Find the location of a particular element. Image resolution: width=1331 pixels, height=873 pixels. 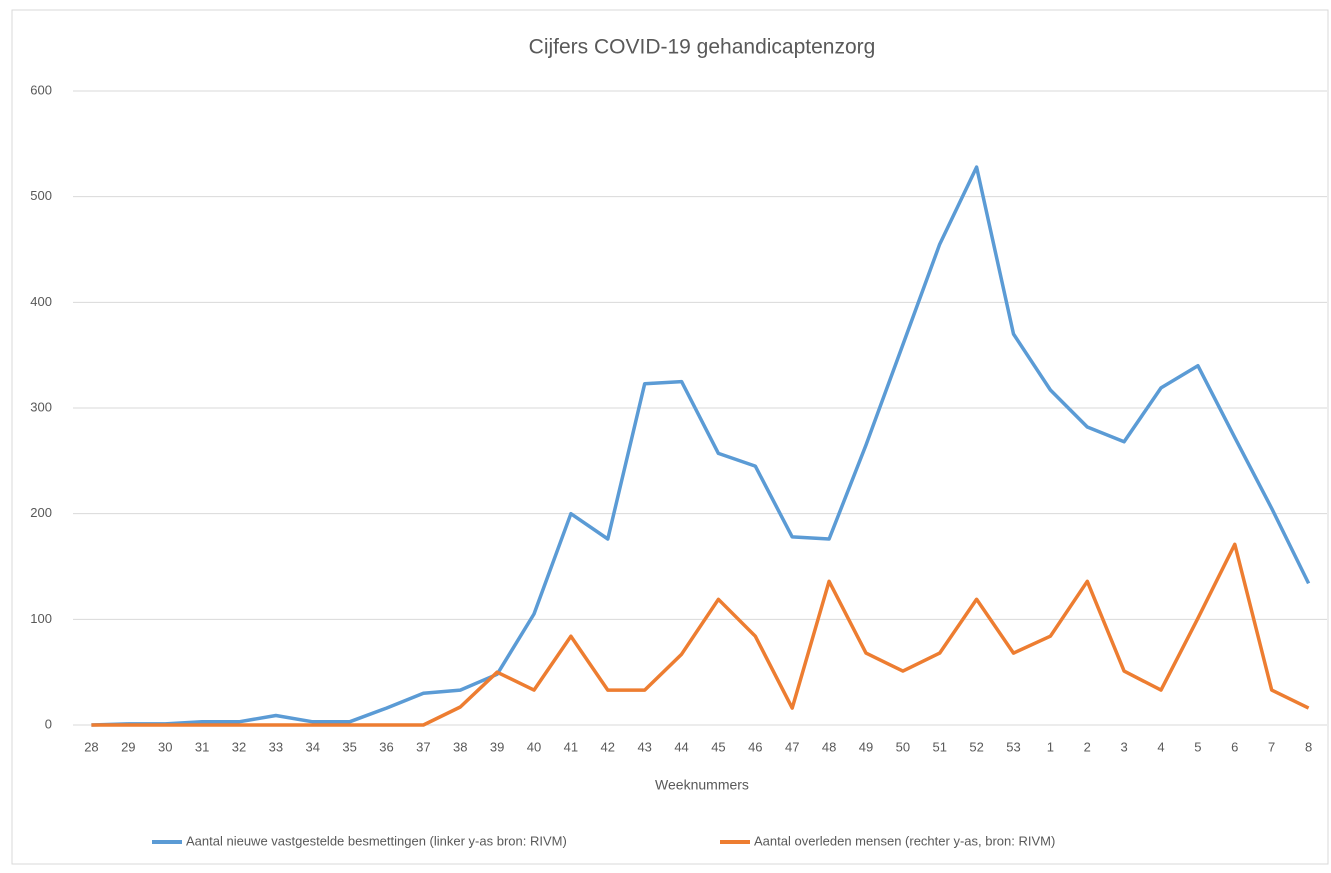

x-tick-label: 4 is located at coordinates (1160, 746).